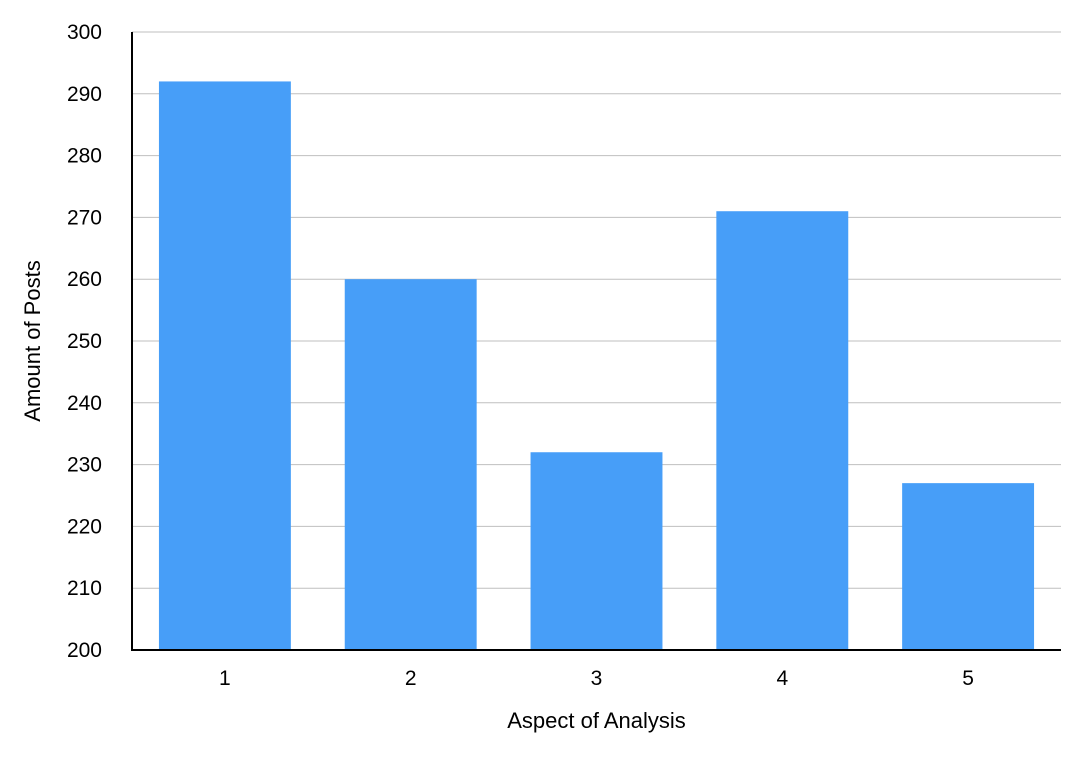 The width and height of the screenshot is (1086, 766). I want to click on y-tick-labels: 200 210 220 230 240 250 260 270 280 290 300, so click(84, 341).